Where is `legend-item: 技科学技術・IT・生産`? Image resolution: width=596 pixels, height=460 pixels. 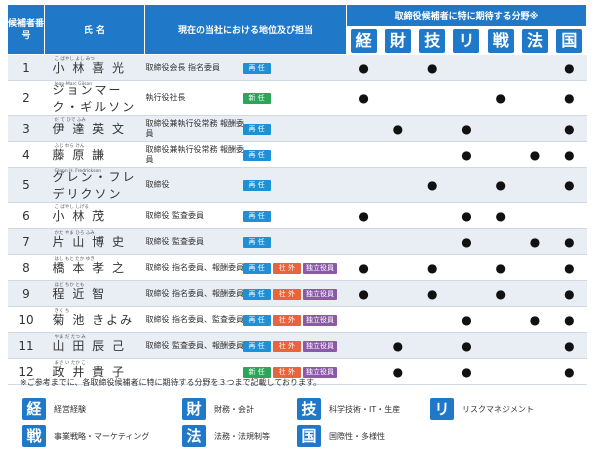
legend-item: 技科学技術・IT・生産 is located at coordinates (348, 409).